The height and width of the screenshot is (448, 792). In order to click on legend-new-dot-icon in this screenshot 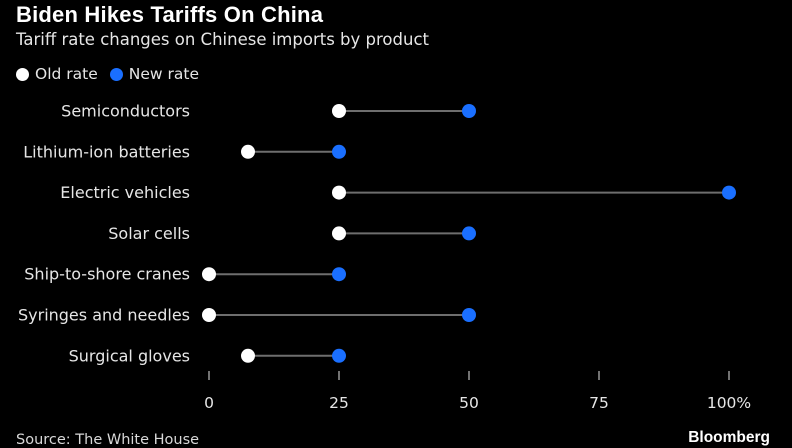, I will do `click(116, 74)`.